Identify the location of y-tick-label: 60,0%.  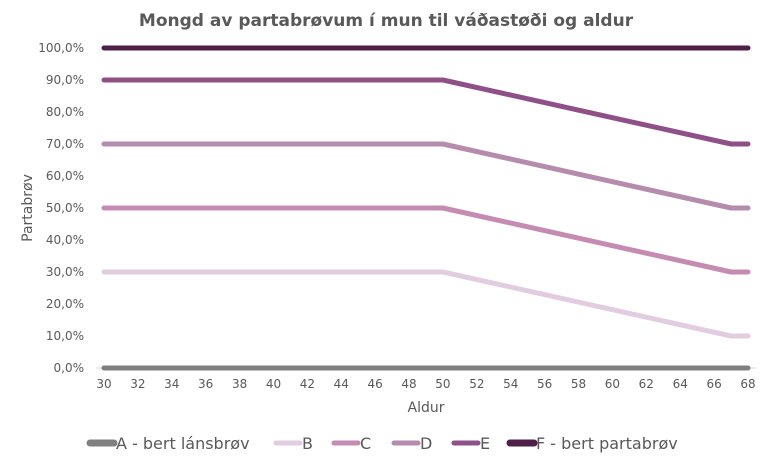
(65, 176).